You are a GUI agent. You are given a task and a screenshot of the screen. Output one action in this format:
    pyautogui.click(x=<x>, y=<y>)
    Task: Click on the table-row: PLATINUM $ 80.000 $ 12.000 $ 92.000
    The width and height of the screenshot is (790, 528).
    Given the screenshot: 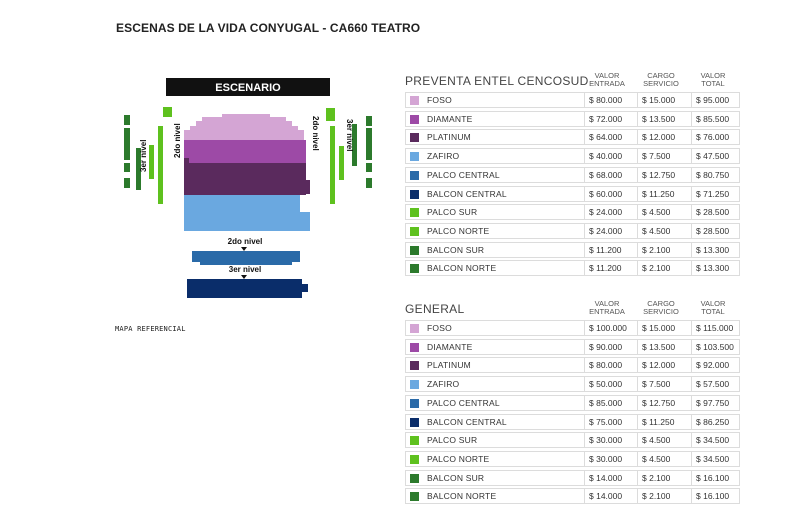 What is the action you would take?
    pyautogui.click(x=572, y=365)
    